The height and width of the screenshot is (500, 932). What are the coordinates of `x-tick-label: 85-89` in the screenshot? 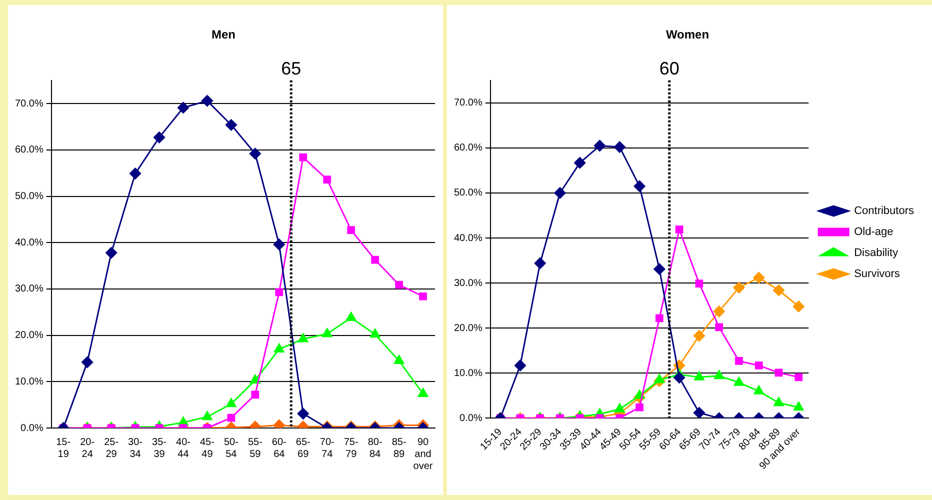 It's located at (399, 448).